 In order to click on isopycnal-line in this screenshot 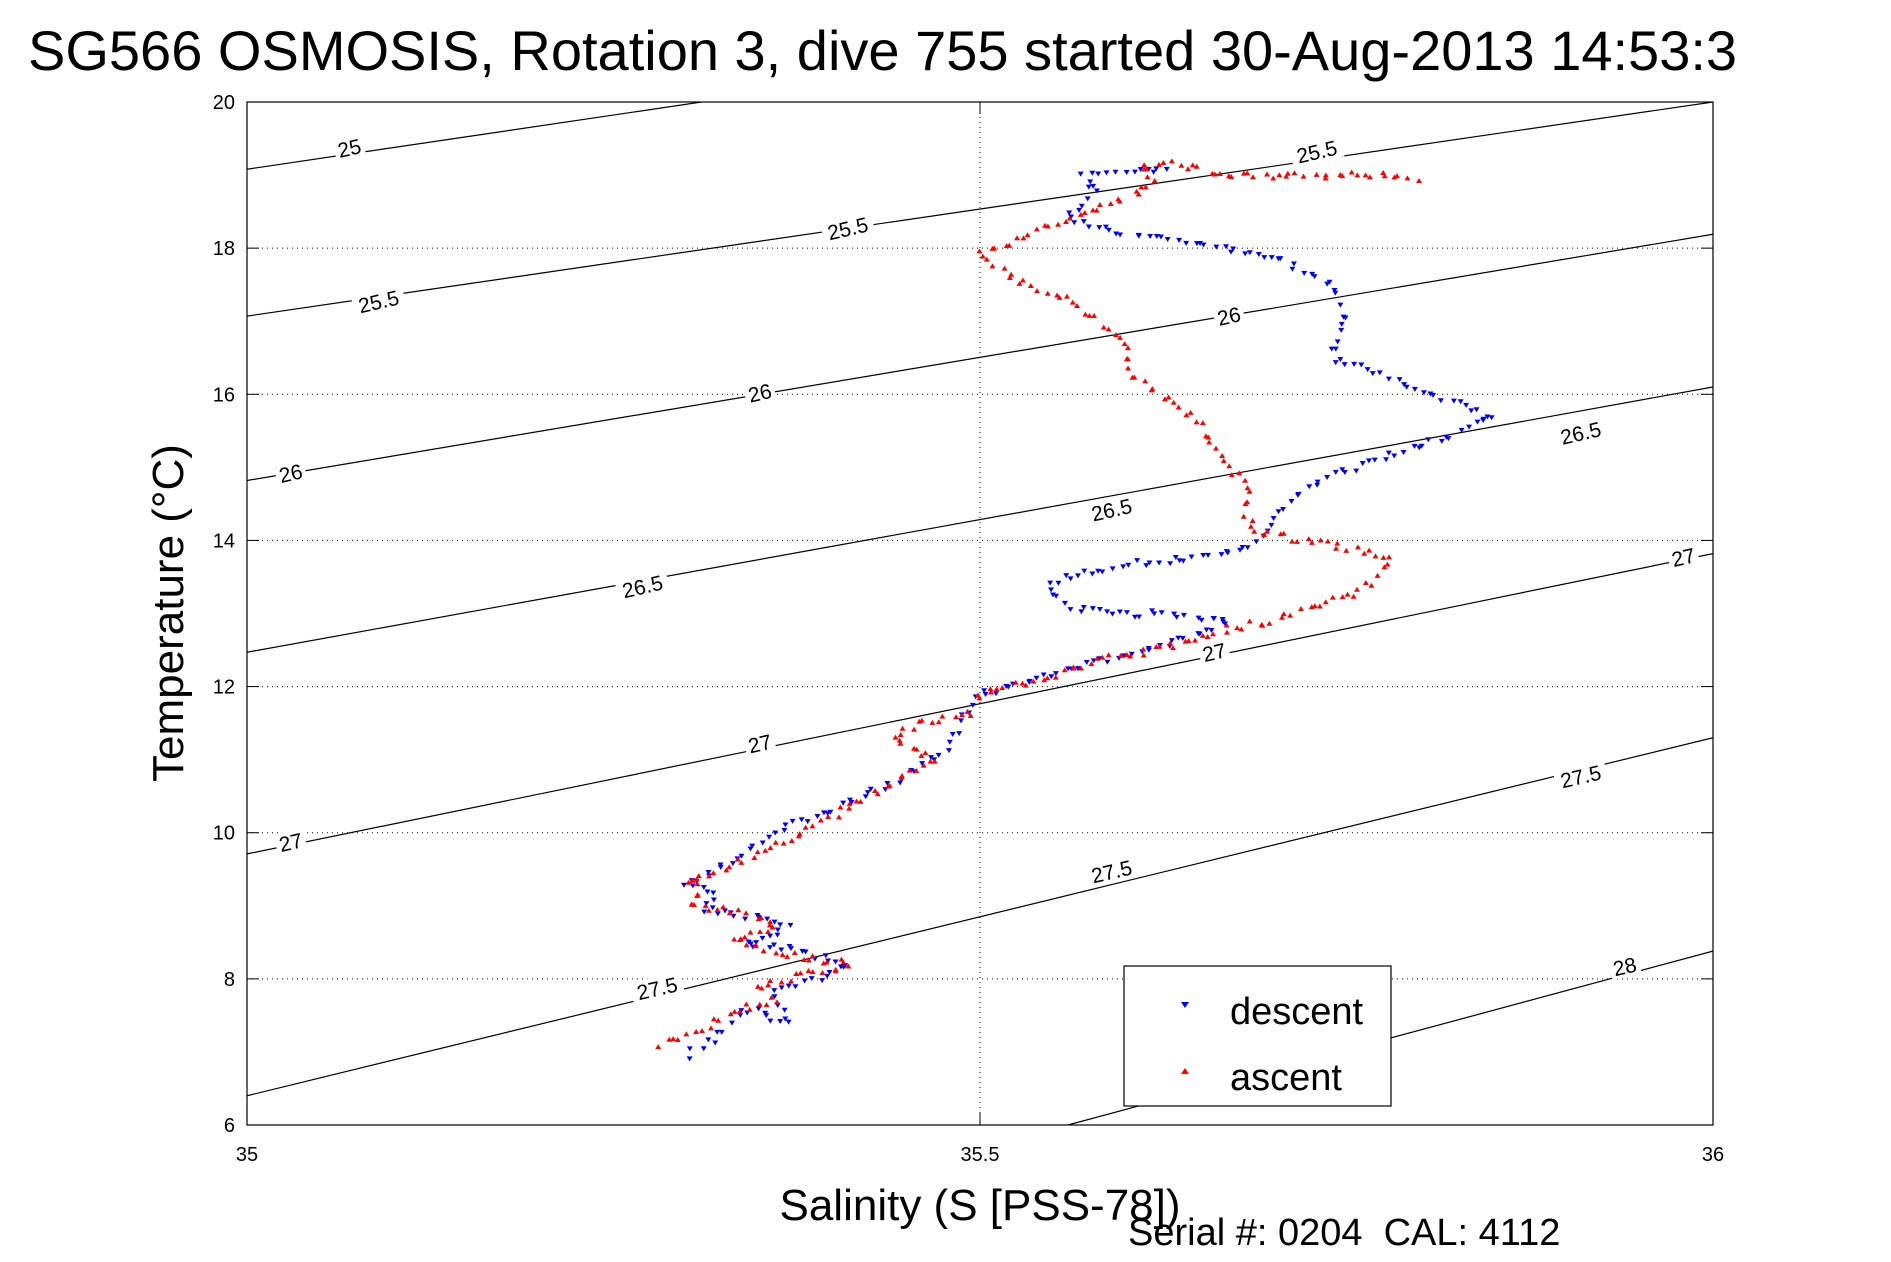, I will do `click(980, 209)`.